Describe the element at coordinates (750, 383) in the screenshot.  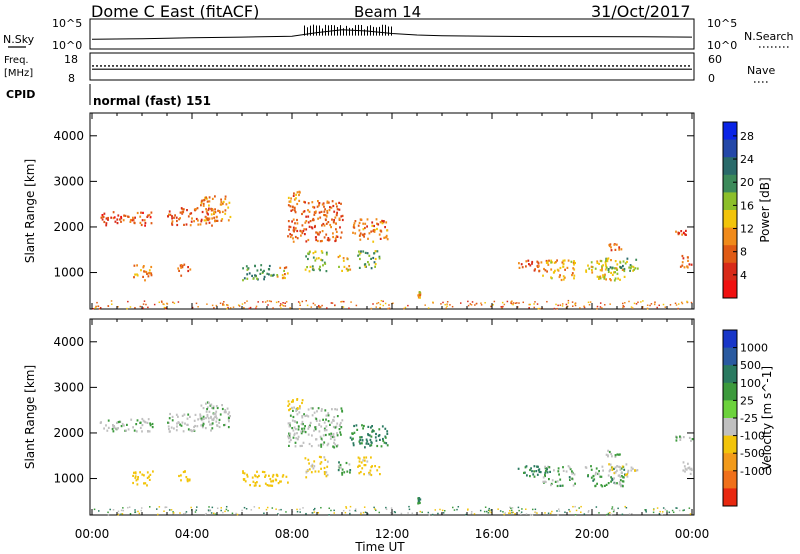
I see `colorbar-tick-label: 100` at that location.